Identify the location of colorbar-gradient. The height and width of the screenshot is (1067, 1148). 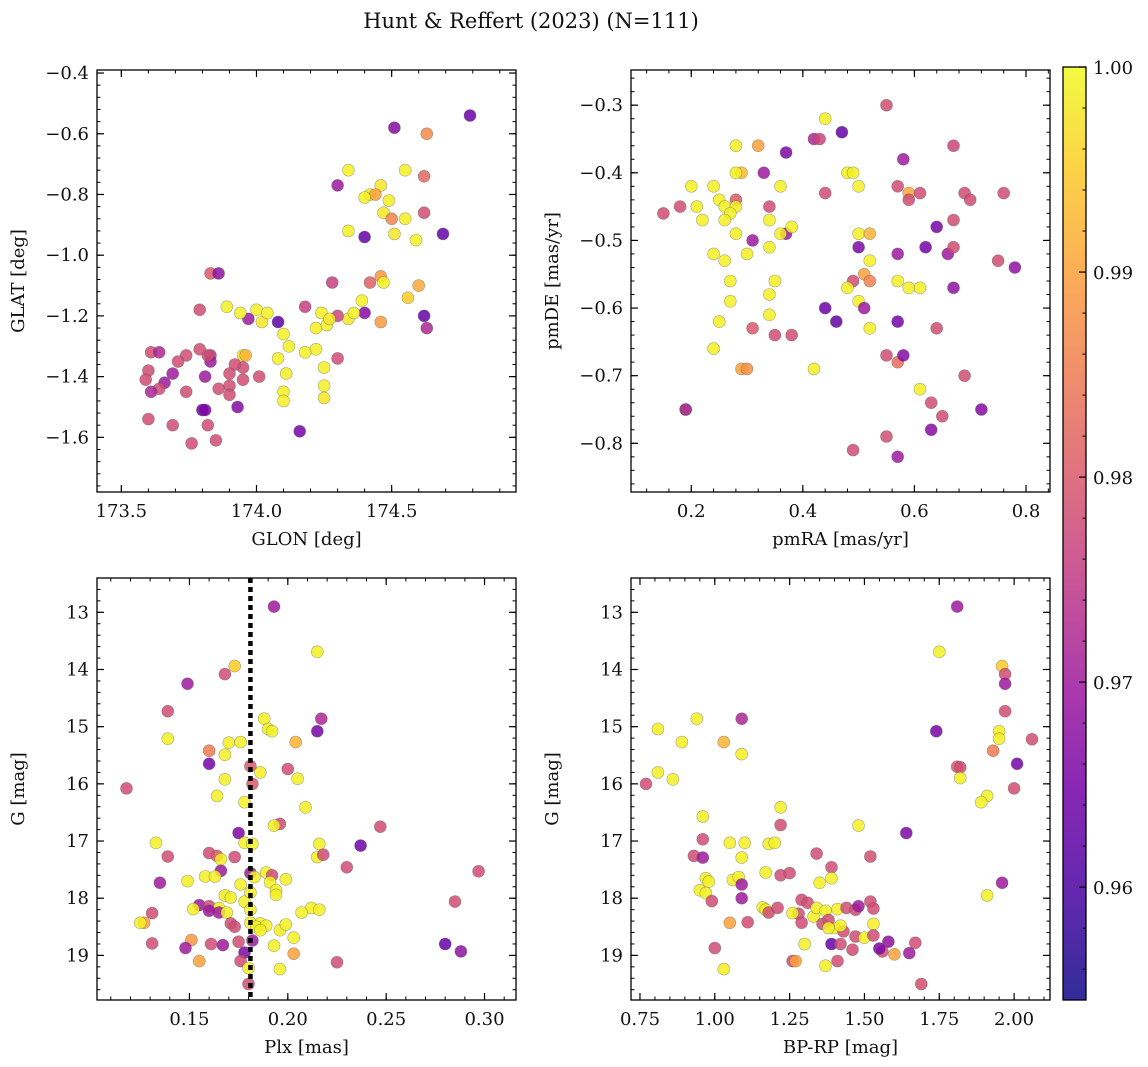
(1074, 533).